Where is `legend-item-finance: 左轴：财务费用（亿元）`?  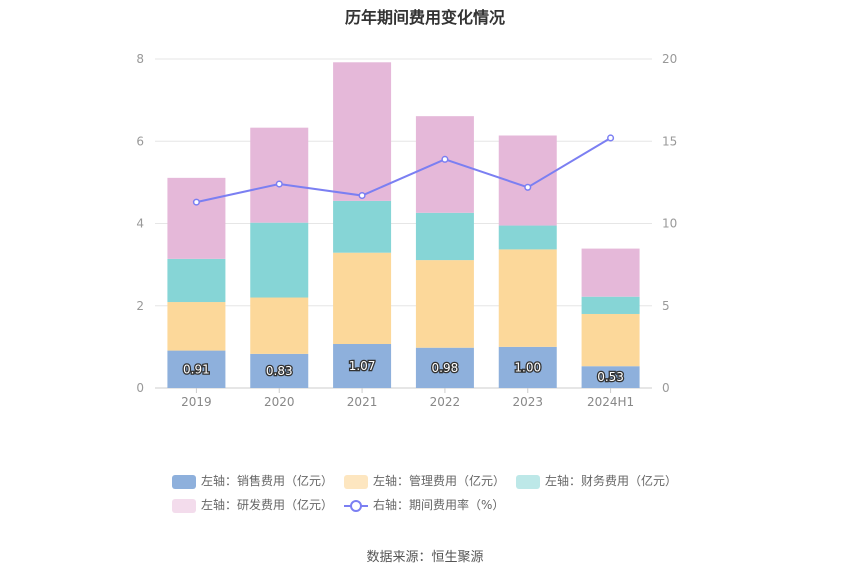
legend-item-finance: 左轴：财务费用（亿元） is located at coordinates (596, 481).